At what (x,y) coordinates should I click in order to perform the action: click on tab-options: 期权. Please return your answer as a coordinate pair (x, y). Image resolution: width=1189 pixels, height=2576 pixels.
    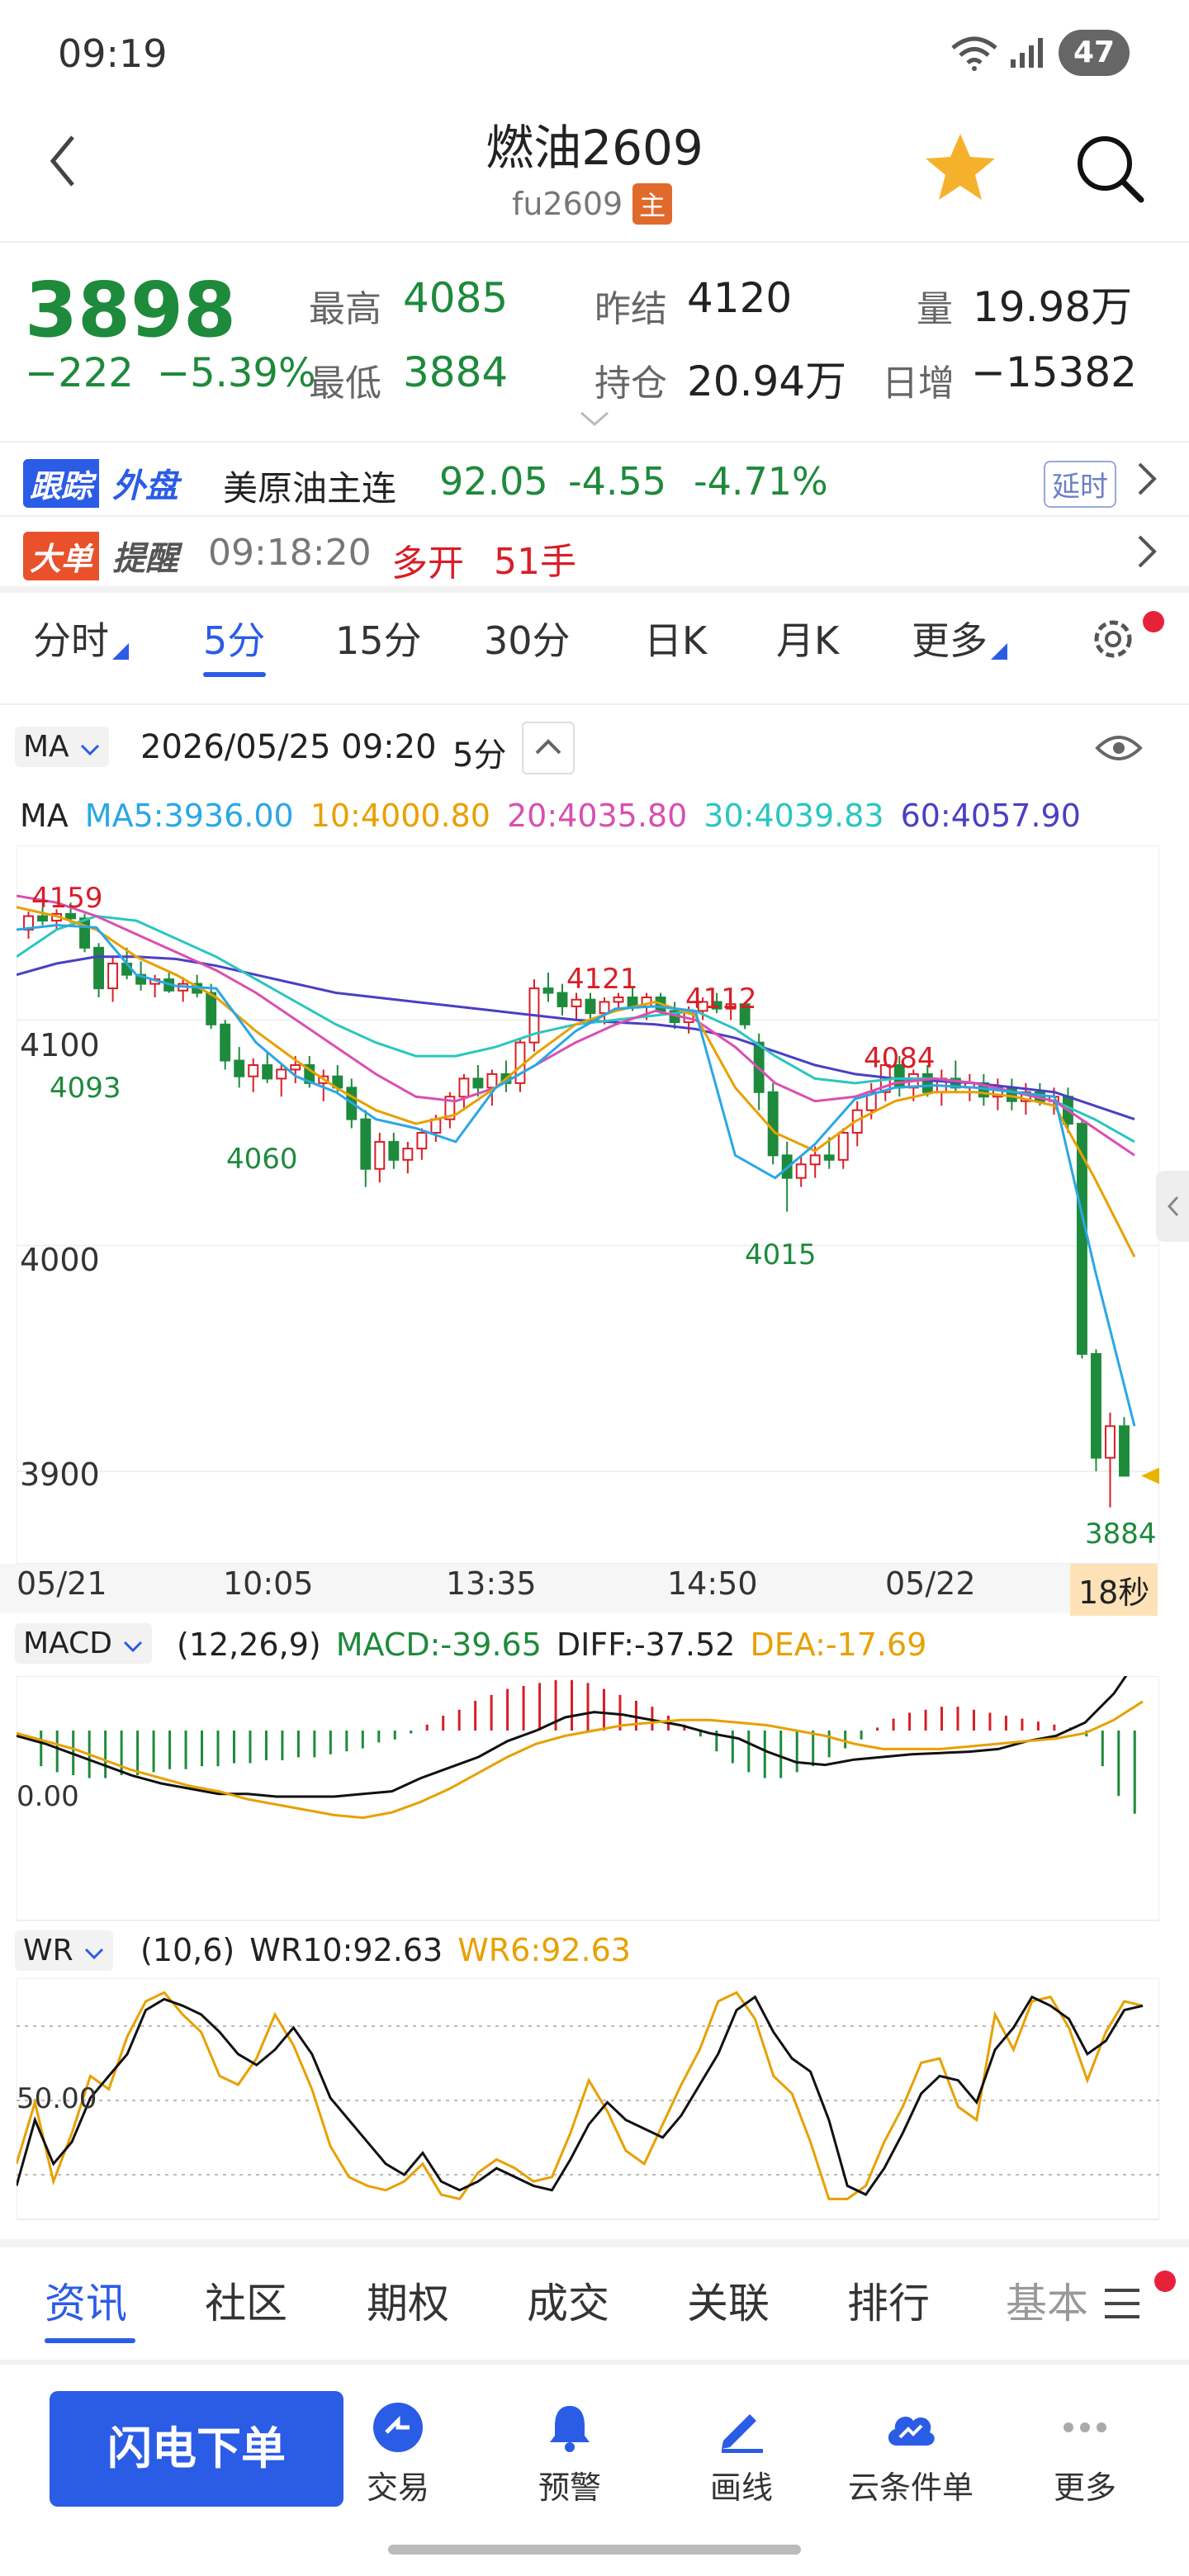
    Looking at the image, I should click on (408, 2300).